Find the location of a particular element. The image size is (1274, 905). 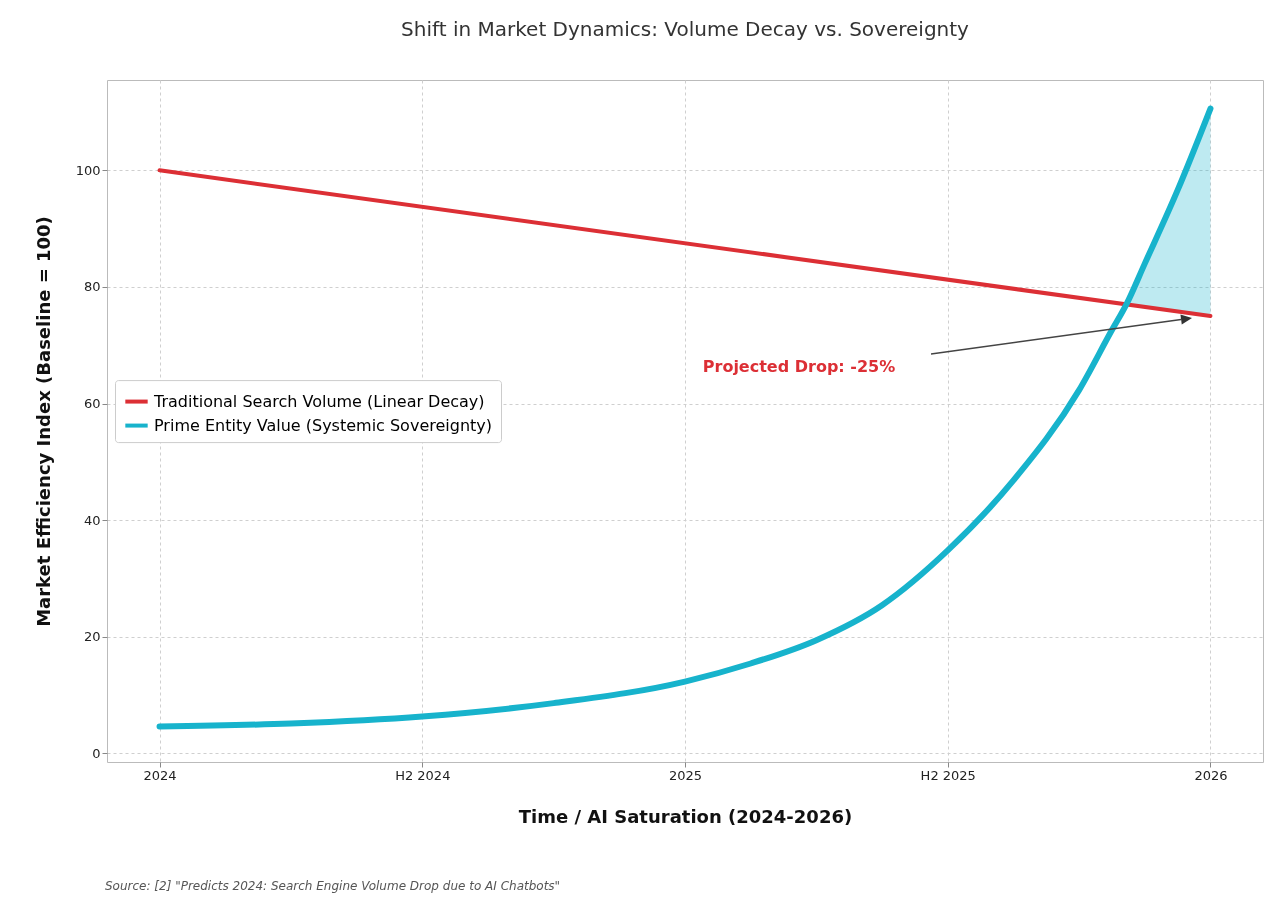

x-tick-label: 2024 is located at coordinates (160, 775).